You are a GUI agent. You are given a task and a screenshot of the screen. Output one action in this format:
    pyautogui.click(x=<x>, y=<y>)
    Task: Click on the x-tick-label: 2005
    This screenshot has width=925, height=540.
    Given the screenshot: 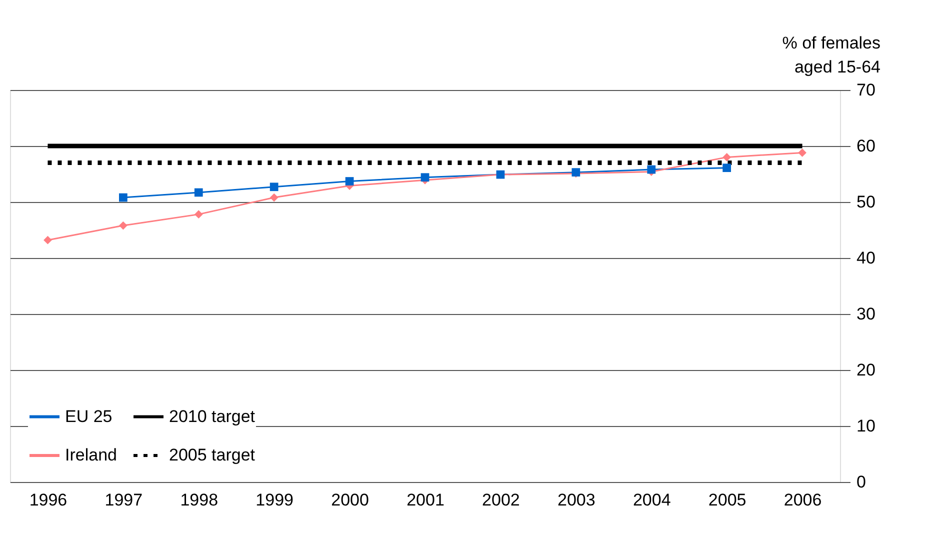 What is the action you would take?
    pyautogui.click(x=727, y=500)
    